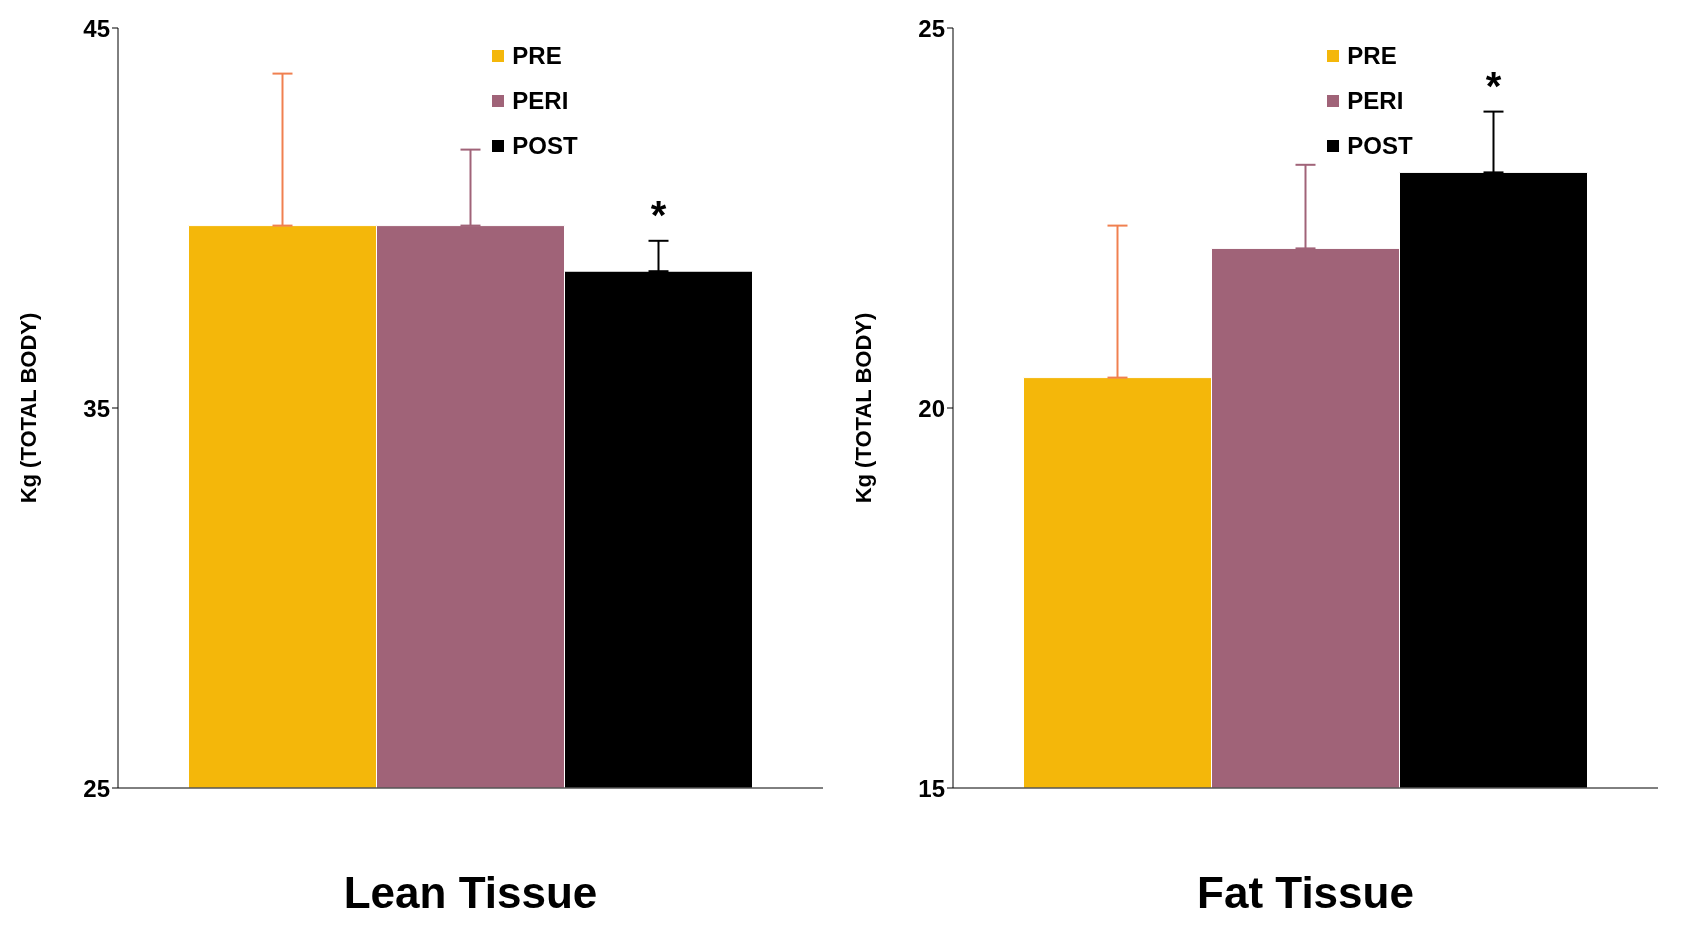 The height and width of the screenshot is (951, 1701). I want to click on y-tick-label: 20, so click(931, 408).